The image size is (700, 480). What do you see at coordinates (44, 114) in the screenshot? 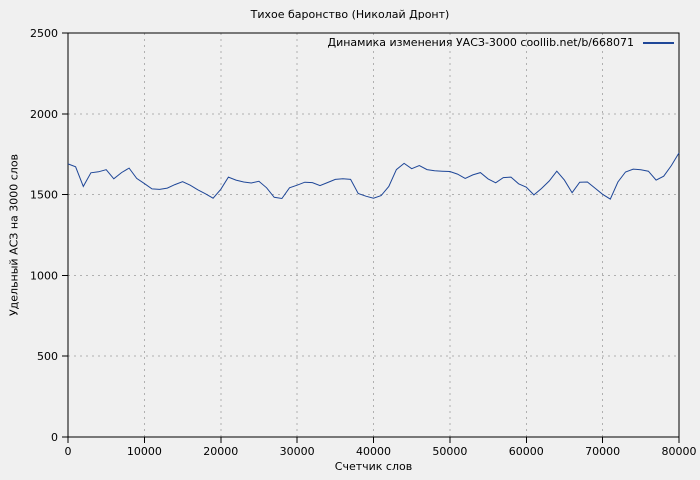
I see `y-tick-label: 2000` at bounding box center [44, 114].